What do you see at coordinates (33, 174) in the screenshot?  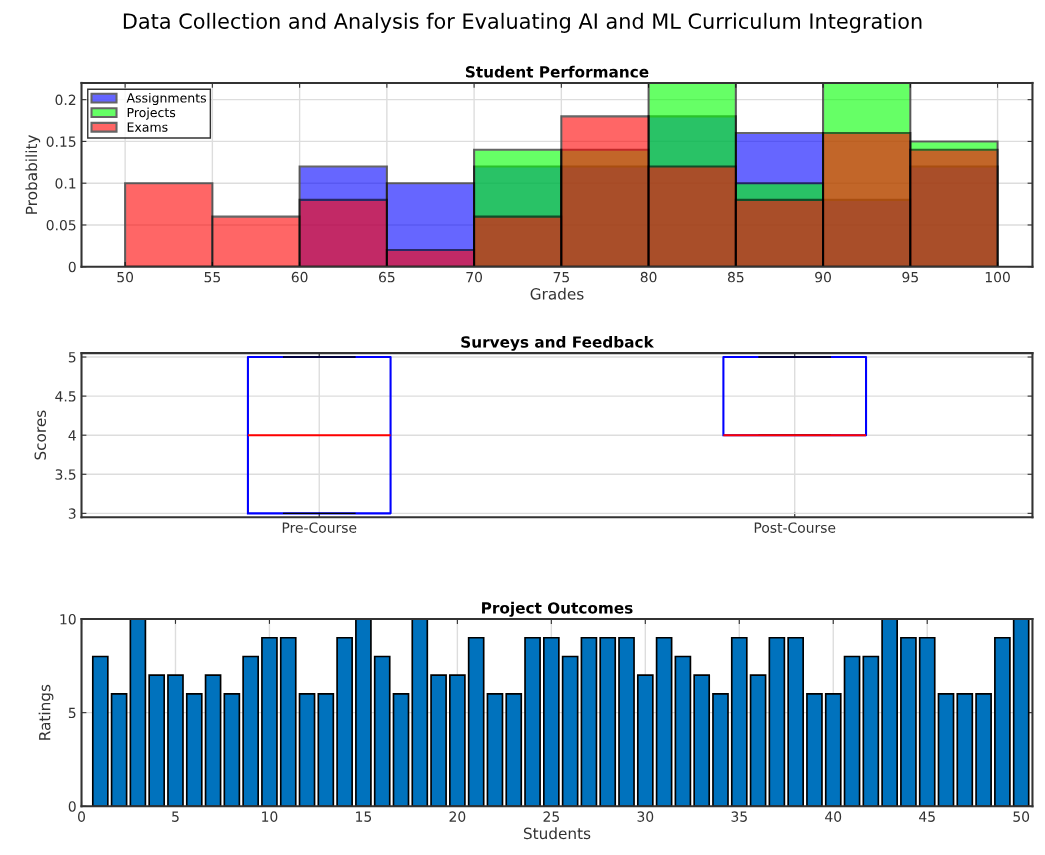 I see `y-axis-title: Probability` at bounding box center [33, 174].